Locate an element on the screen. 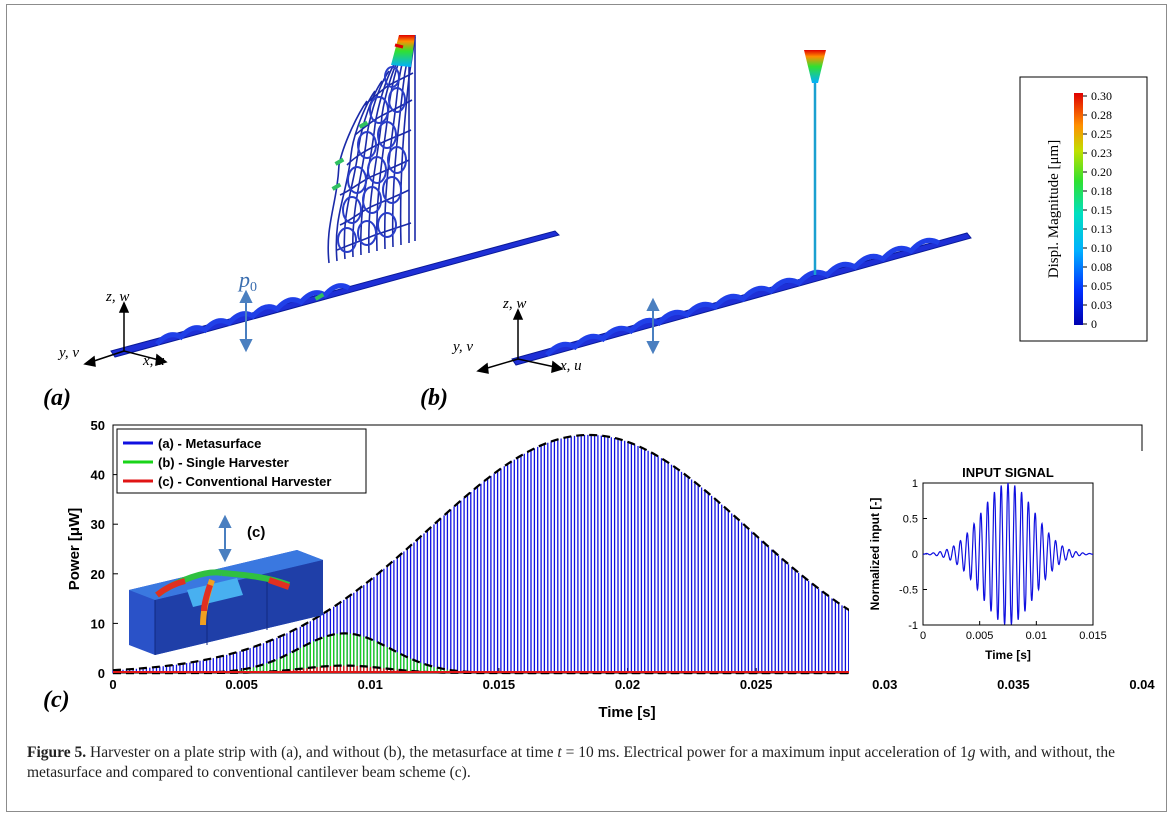 The image size is (1173, 816). input-ylabel: Normalized input [-] is located at coordinates (875, 554).